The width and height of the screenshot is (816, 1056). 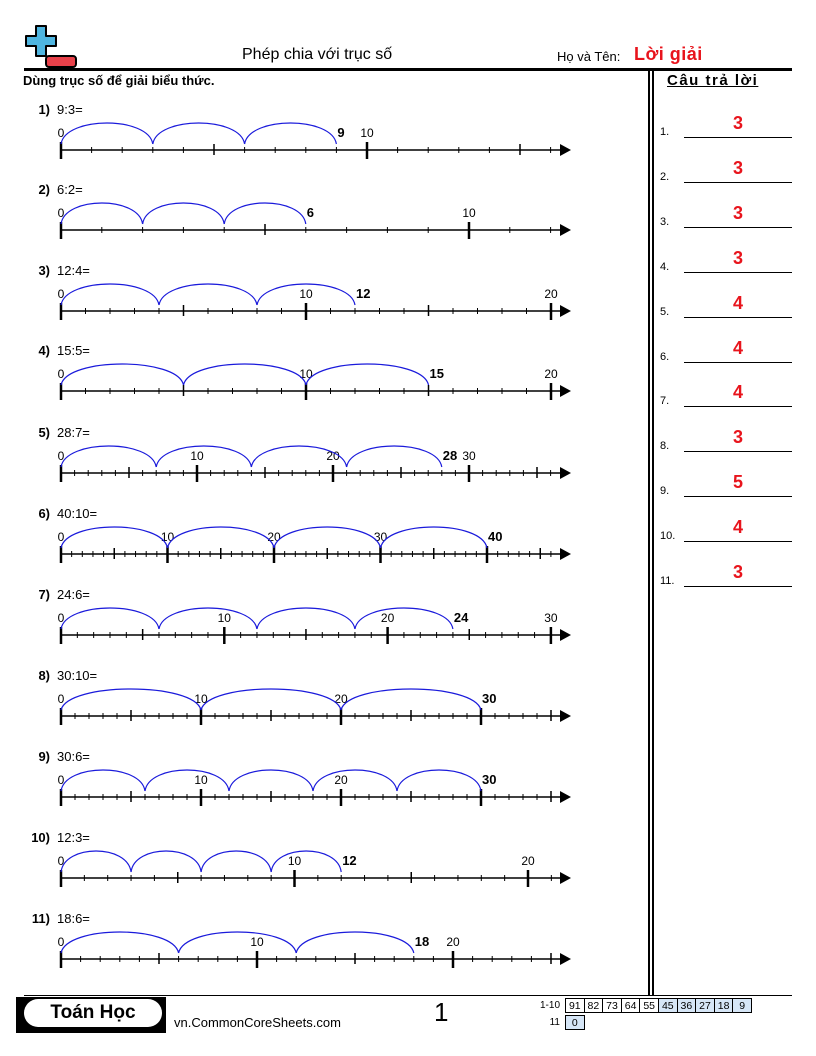 I want to click on header-divider, so click(x=408, y=69).